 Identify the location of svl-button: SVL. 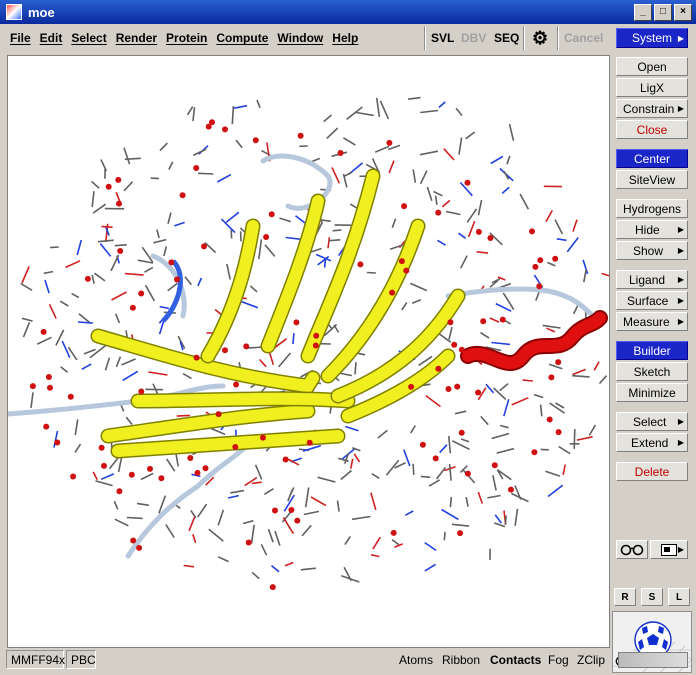
(443, 38).